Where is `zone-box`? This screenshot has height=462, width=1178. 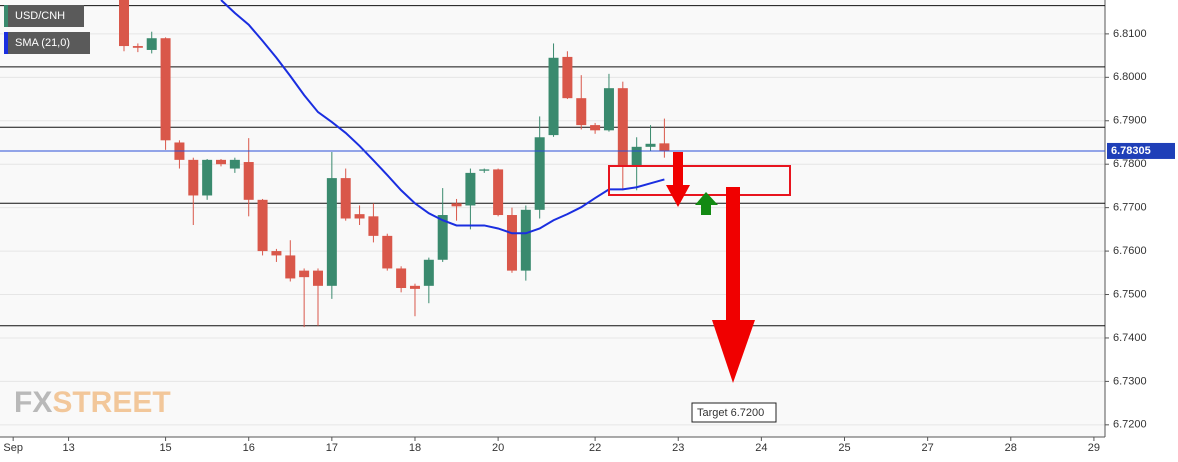 zone-box is located at coordinates (699, 180).